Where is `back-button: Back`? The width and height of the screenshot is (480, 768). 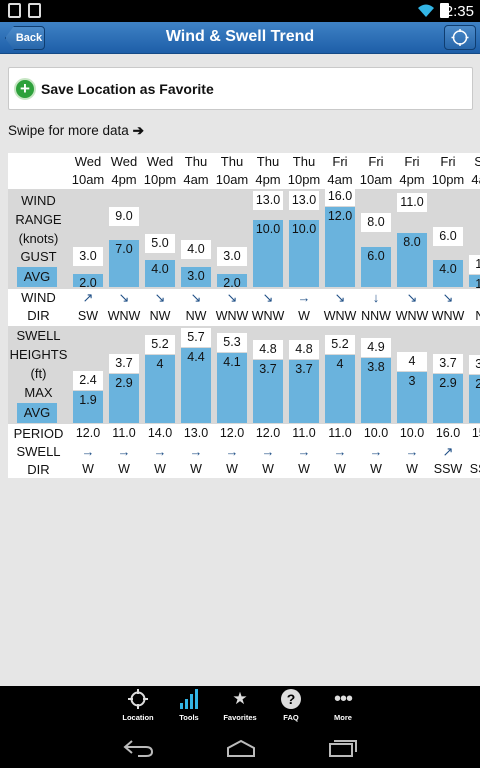
back-button: Back is located at coordinates (25, 38).